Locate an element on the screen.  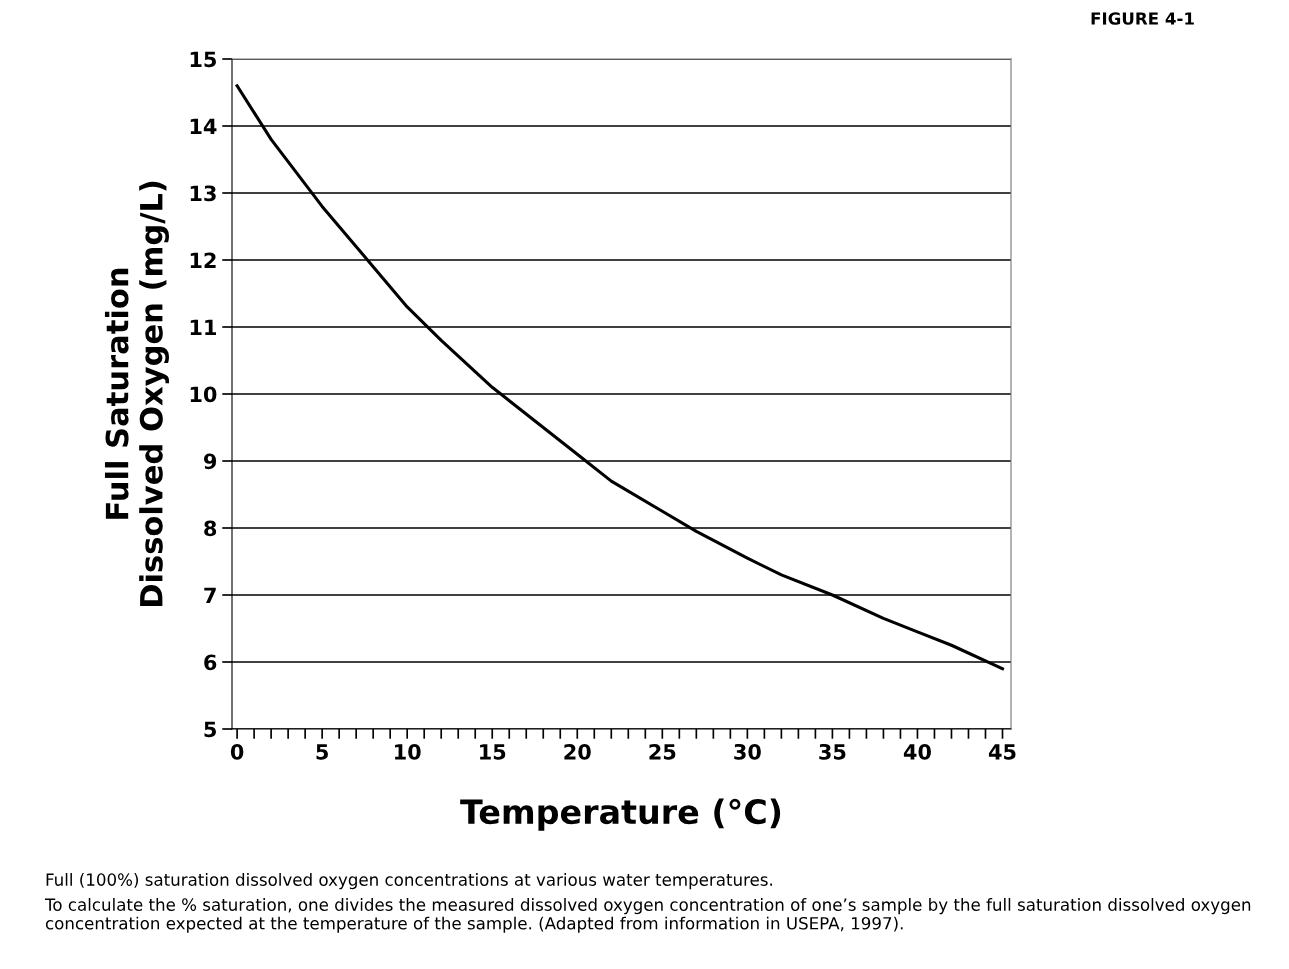
x-tick-label: 40 is located at coordinates (917, 751).